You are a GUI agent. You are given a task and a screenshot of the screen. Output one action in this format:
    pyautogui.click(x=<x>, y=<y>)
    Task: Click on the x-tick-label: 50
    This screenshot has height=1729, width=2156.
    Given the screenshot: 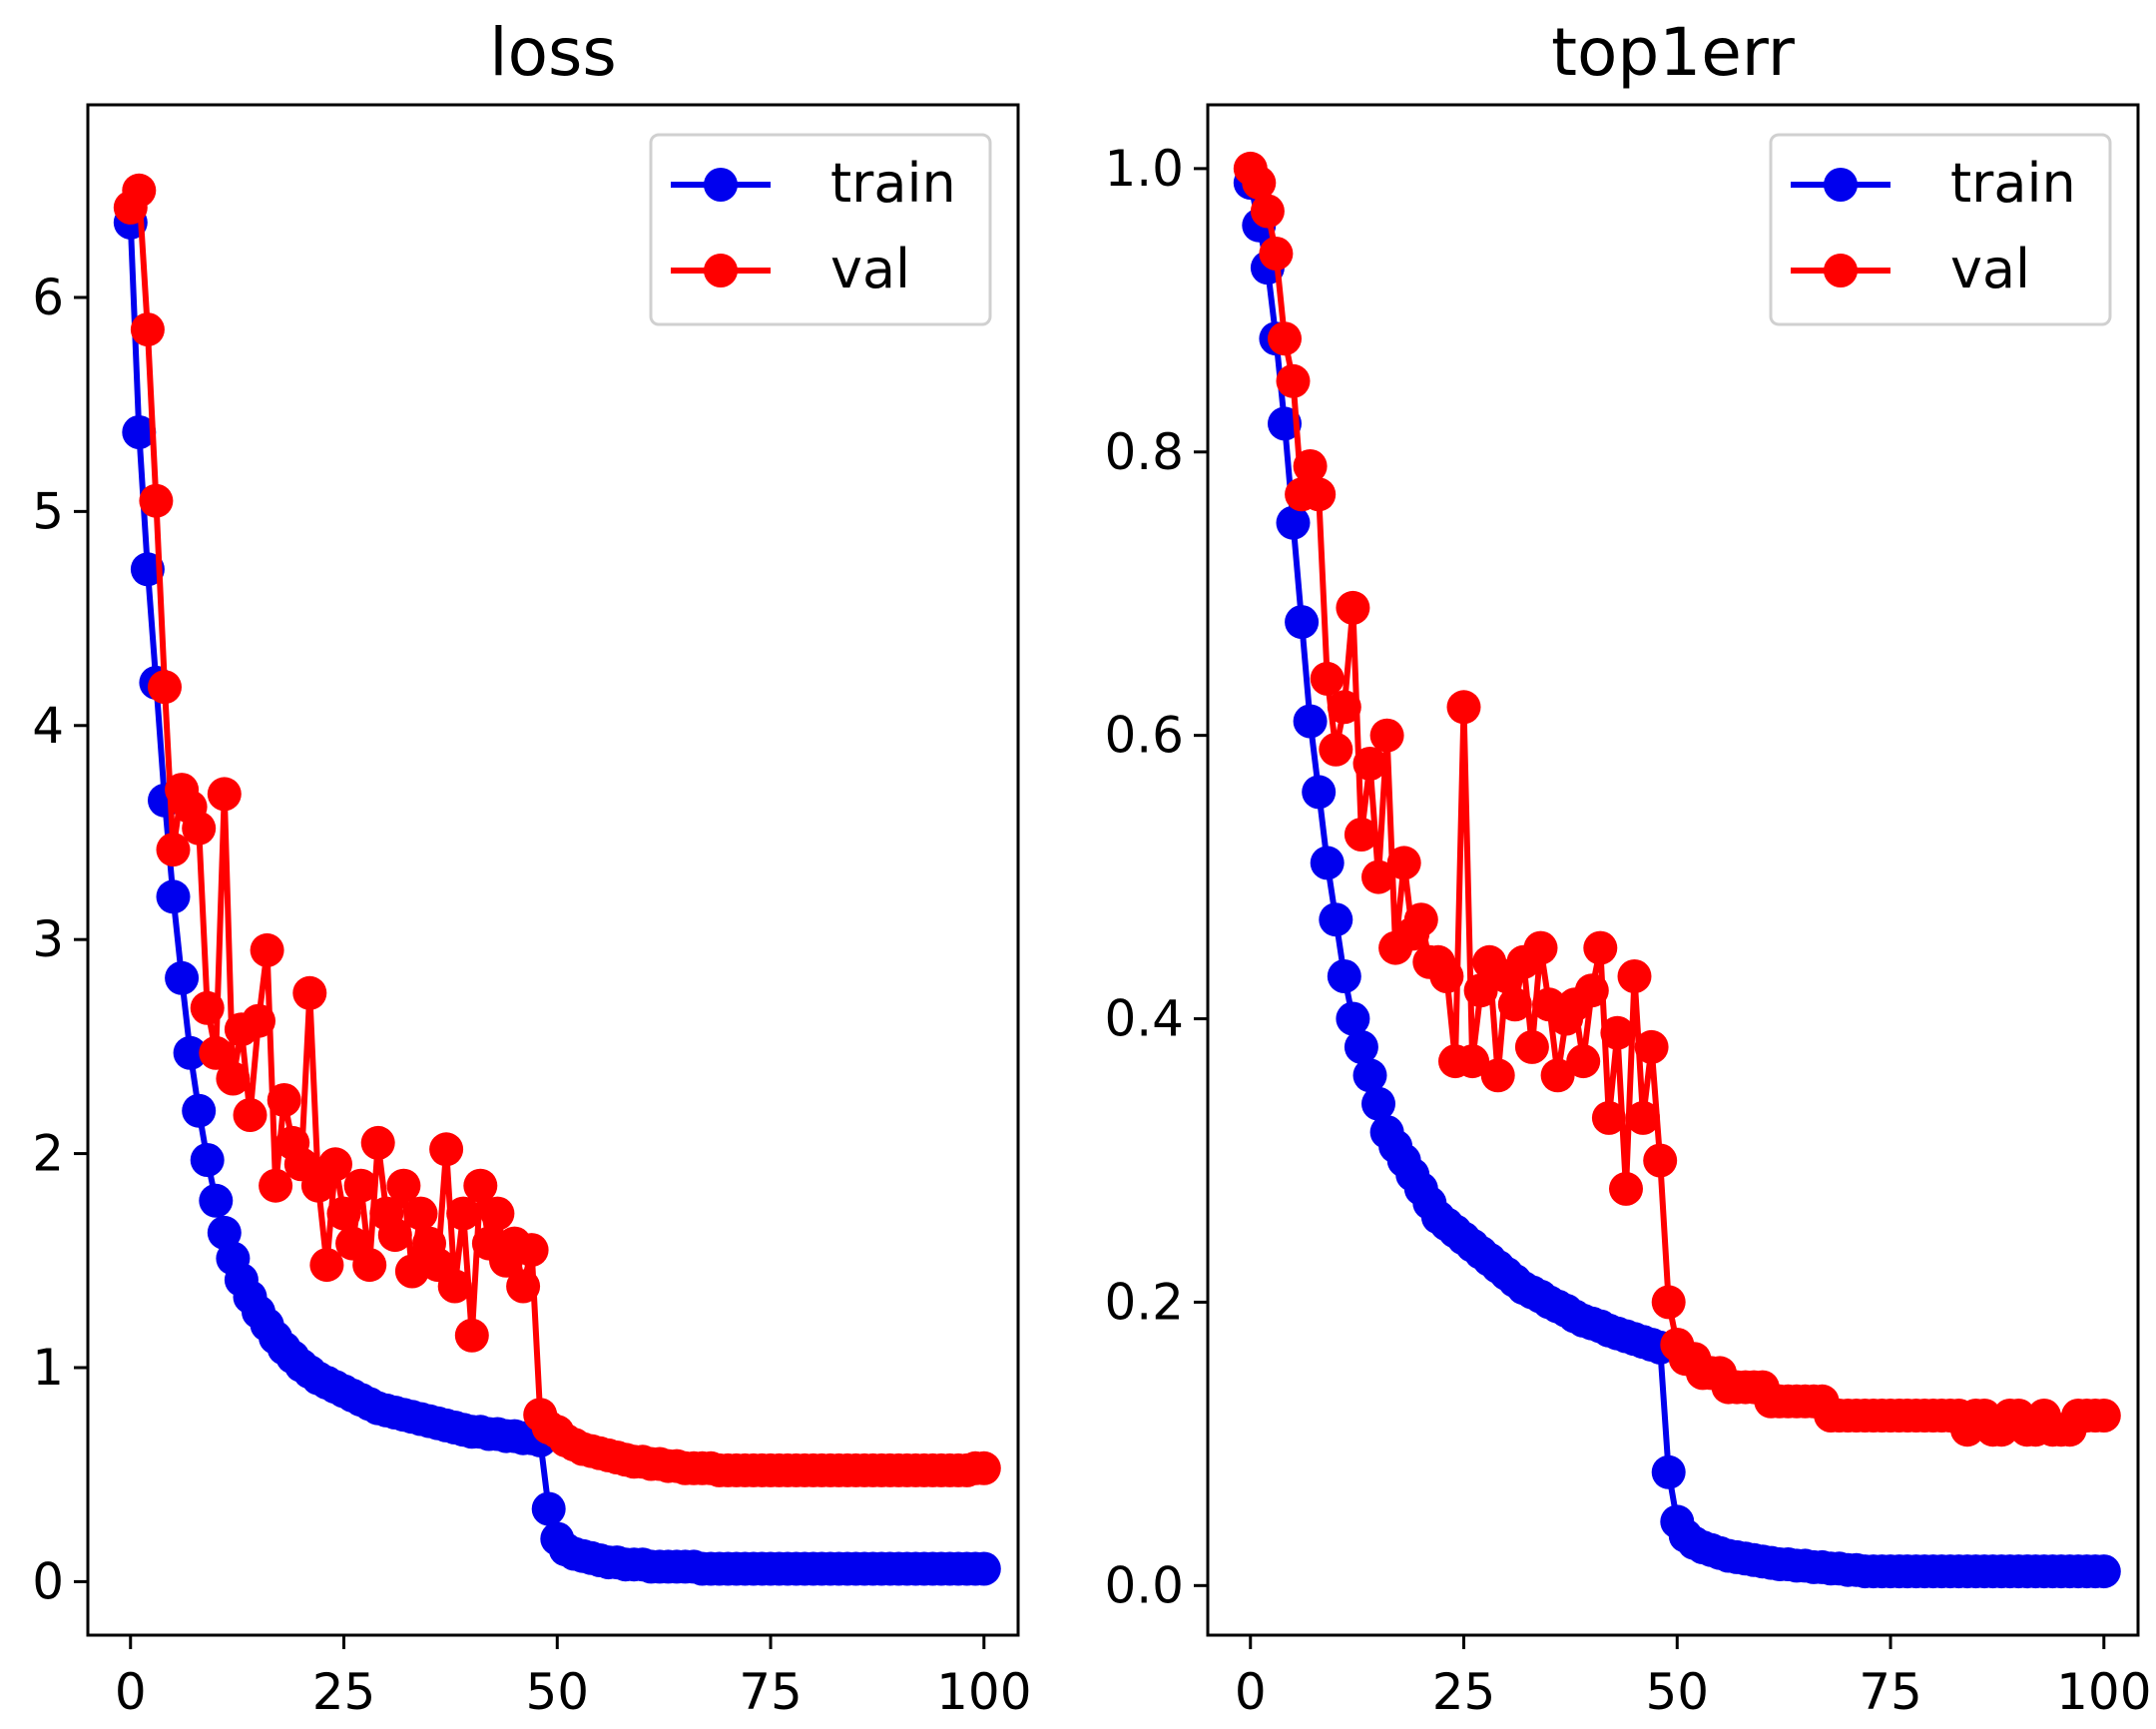 What is the action you would take?
    pyautogui.click(x=557, y=1692)
    